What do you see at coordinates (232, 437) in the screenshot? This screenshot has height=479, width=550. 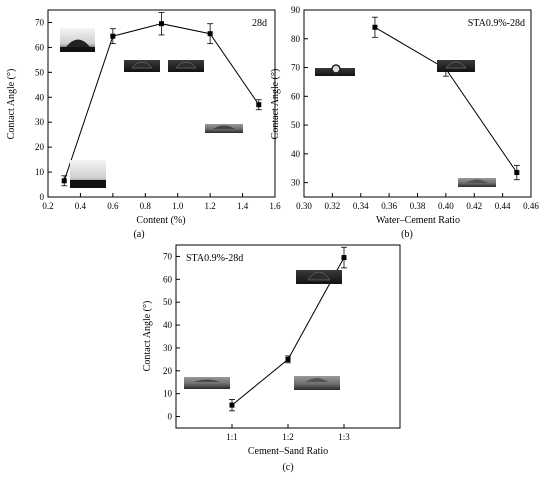 I see `x-tick-label: 1:1` at bounding box center [232, 437].